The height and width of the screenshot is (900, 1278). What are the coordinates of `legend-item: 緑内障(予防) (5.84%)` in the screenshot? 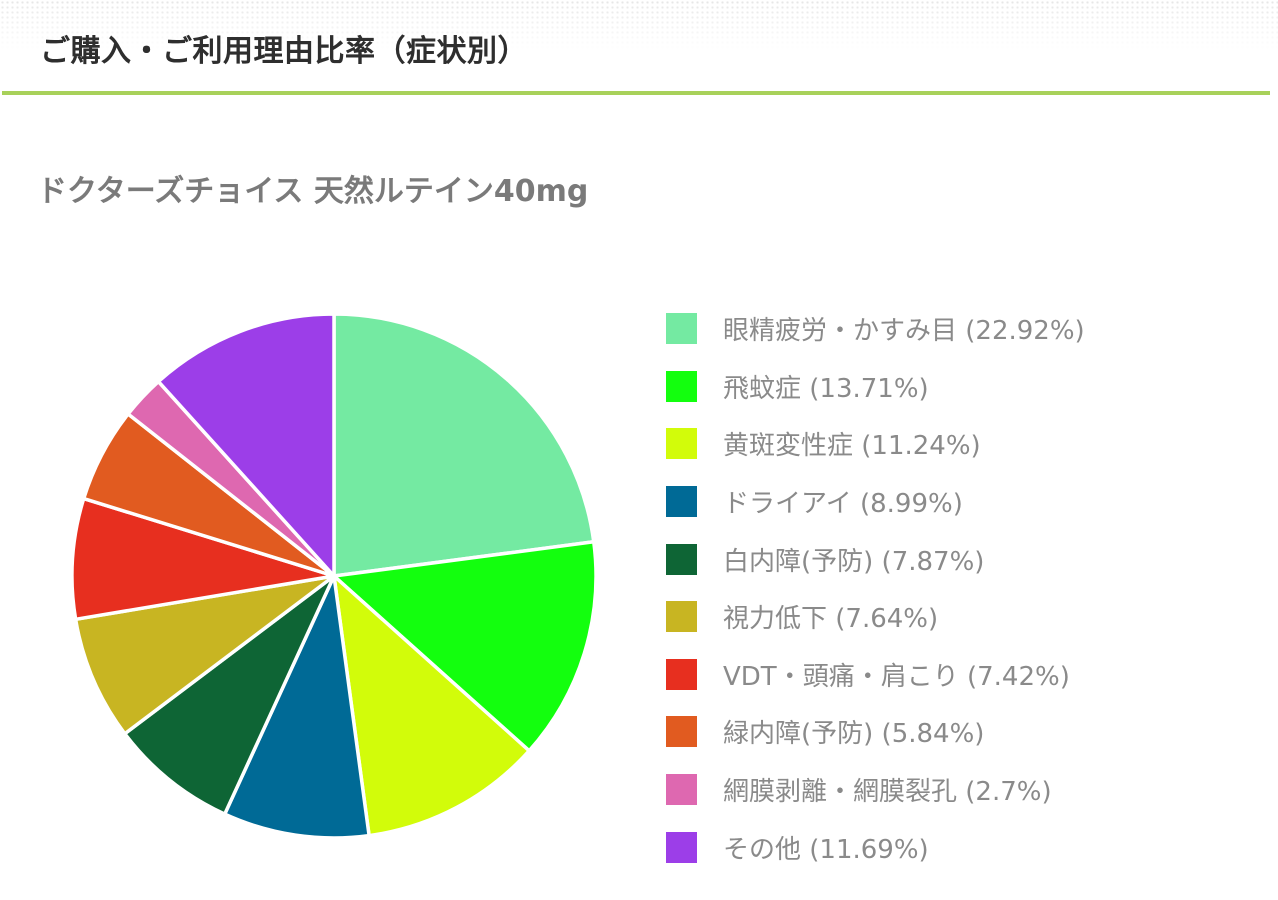 It's located at (875, 732).